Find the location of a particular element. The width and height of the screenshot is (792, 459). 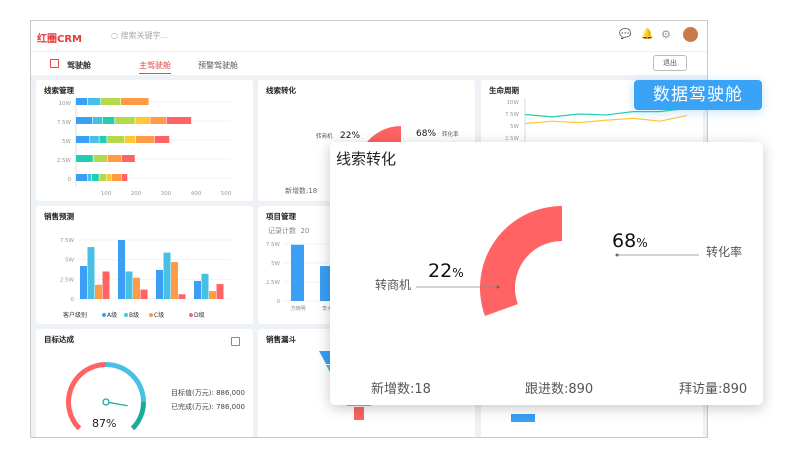

gauge-arc-red is located at coordinates (86, 396).